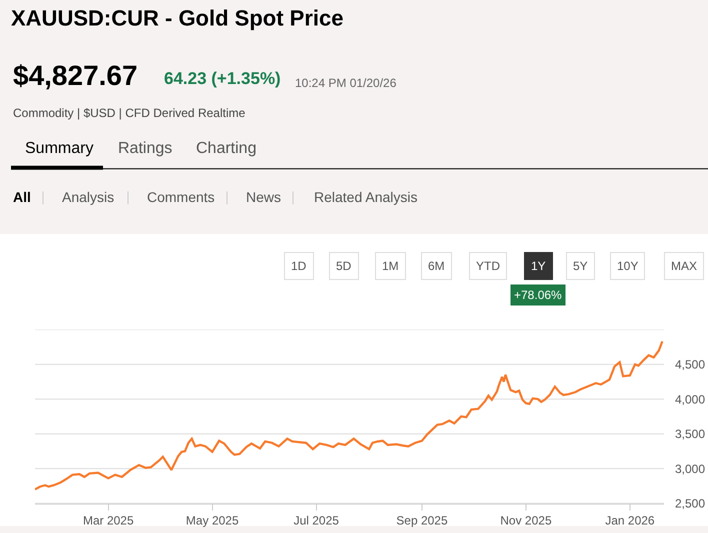 The image size is (708, 533). Describe the element at coordinates (75, 75) in the screenshot. I see `text: $4,827.67` at that location.